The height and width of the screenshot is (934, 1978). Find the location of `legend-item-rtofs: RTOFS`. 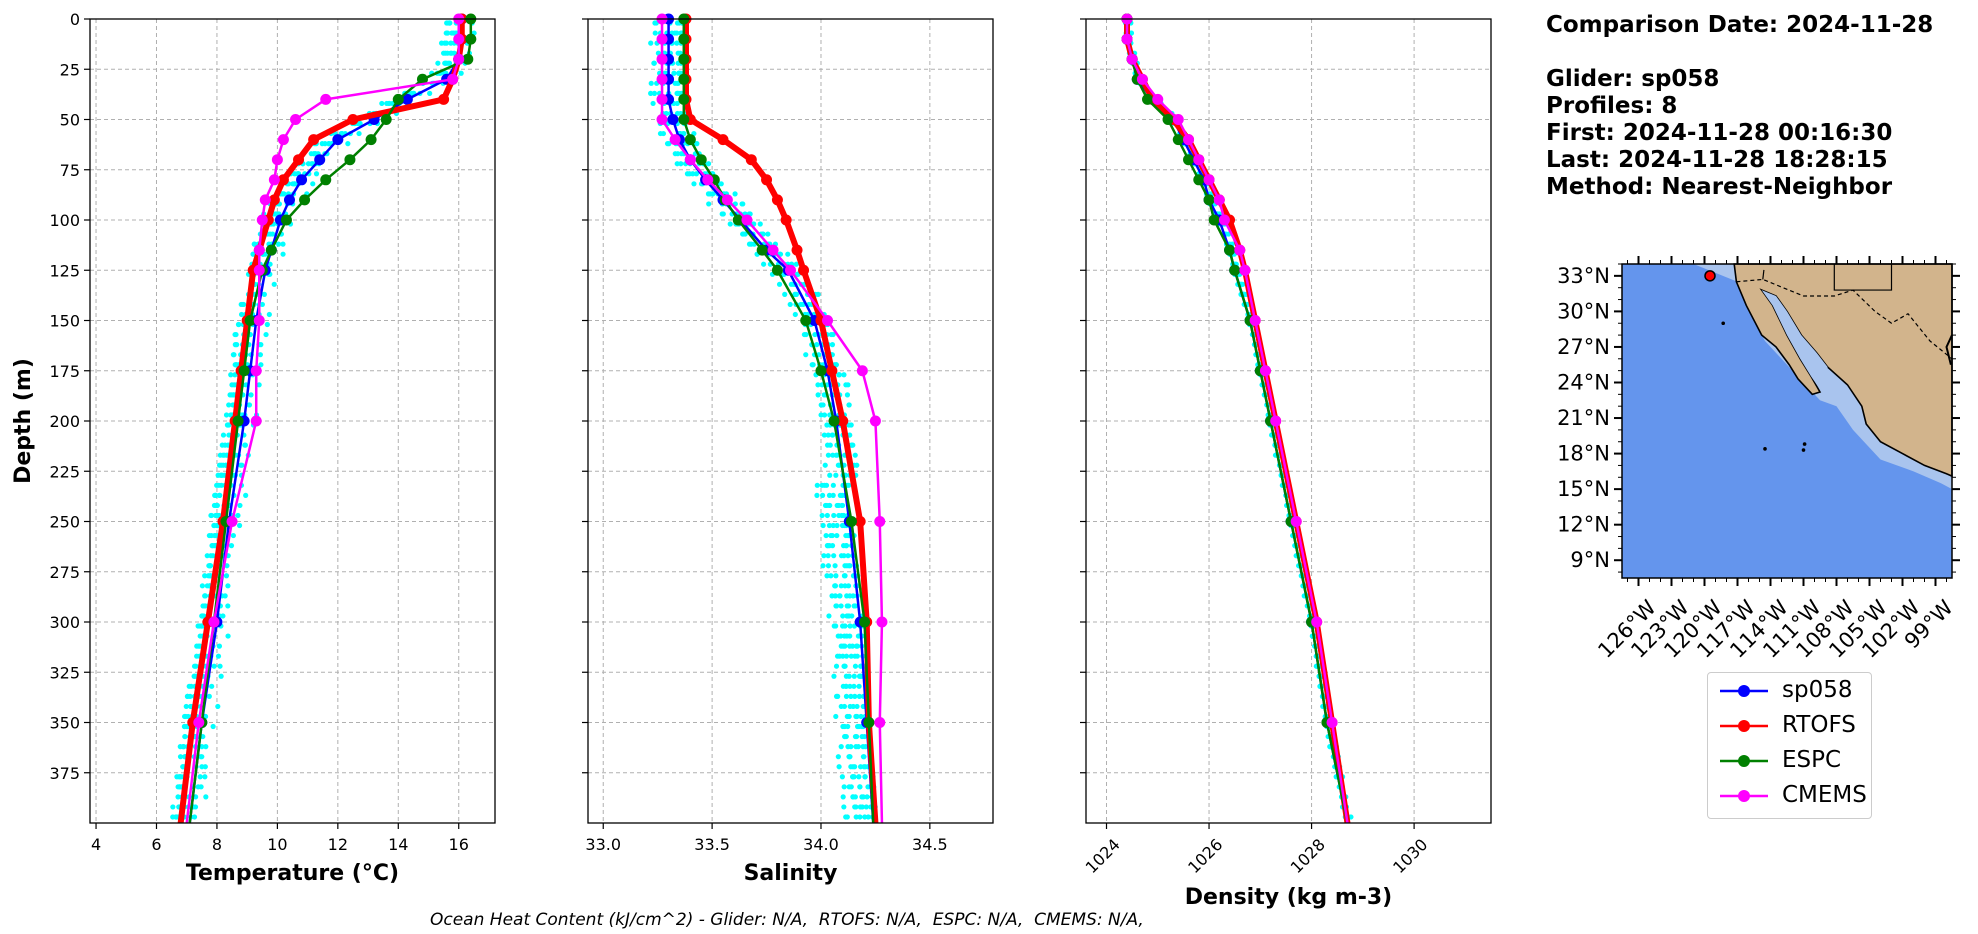

legend-item-rtofs: RTOFS is located at coordinates (1789, 725).